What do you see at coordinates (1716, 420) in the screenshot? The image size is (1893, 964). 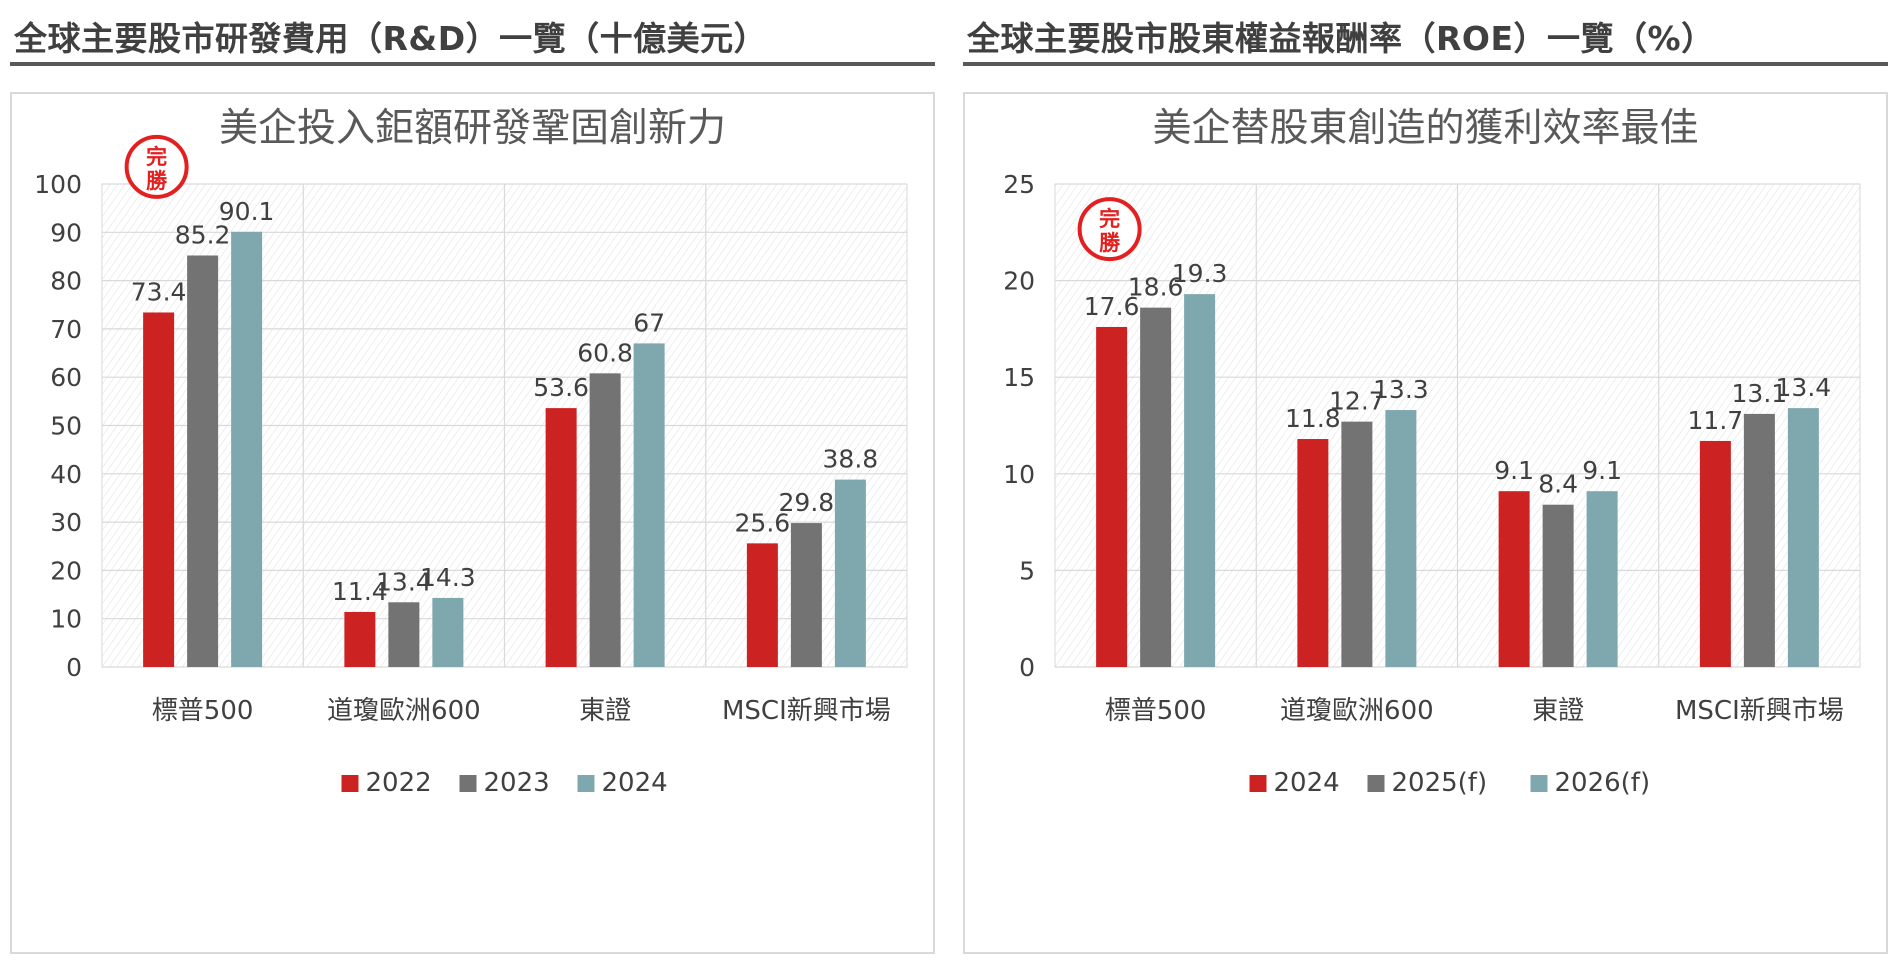 I see `data-label: 11.7` at bounding box center [1716, 420].